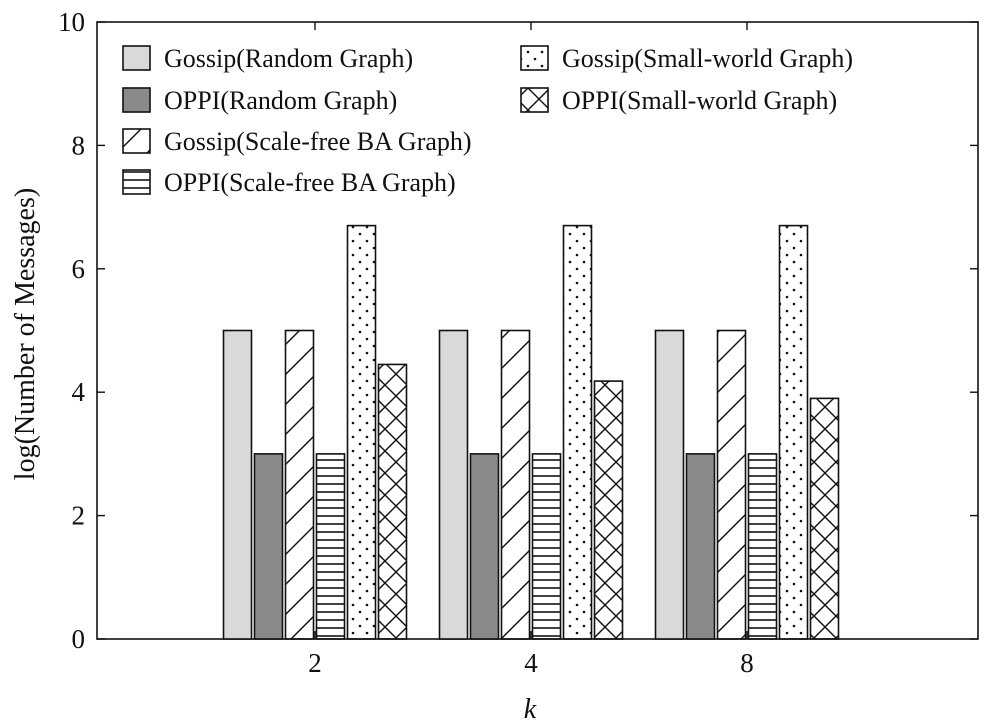  Describe the element at coordinates (392, 501) in the screenshot. I see `bar-crosshatch-k2` at that location.